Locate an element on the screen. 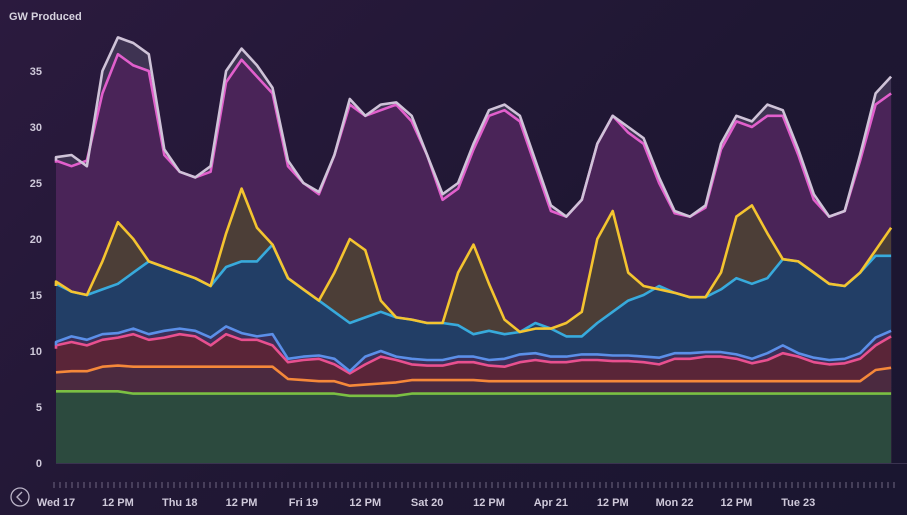  y-axis-title: GW Produced is located at coordinates (45, 17).